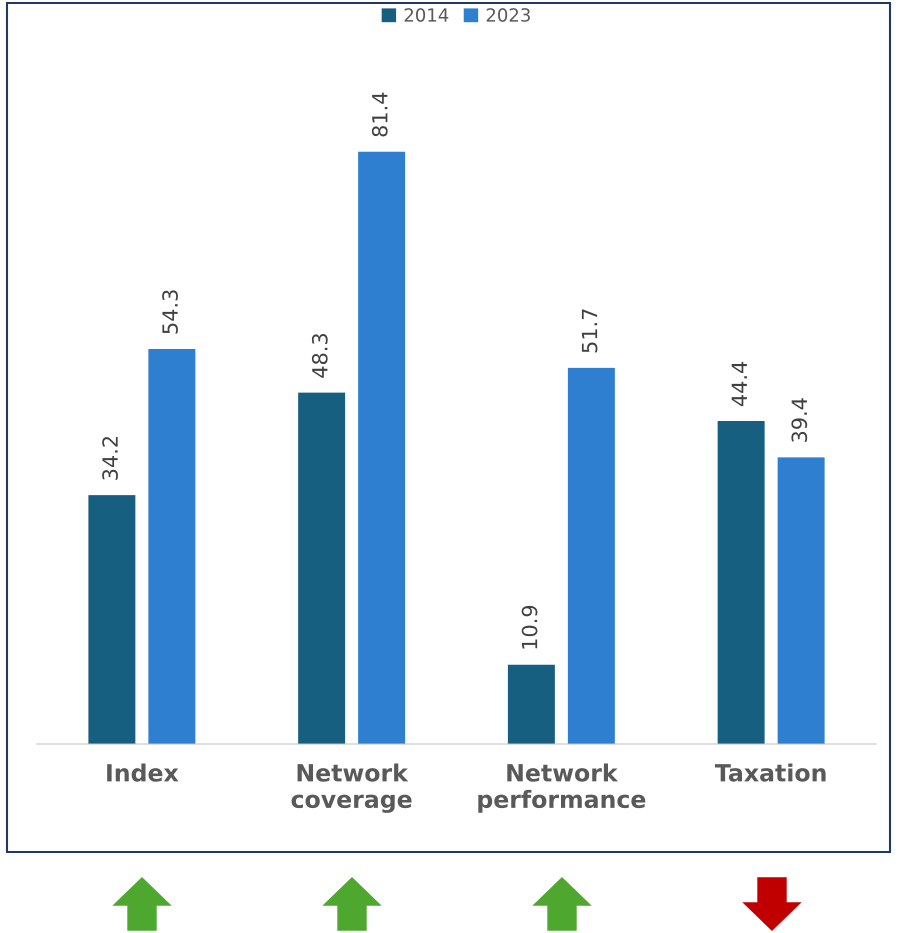  I want to click on data-label: 54.3, so click(170, 312).